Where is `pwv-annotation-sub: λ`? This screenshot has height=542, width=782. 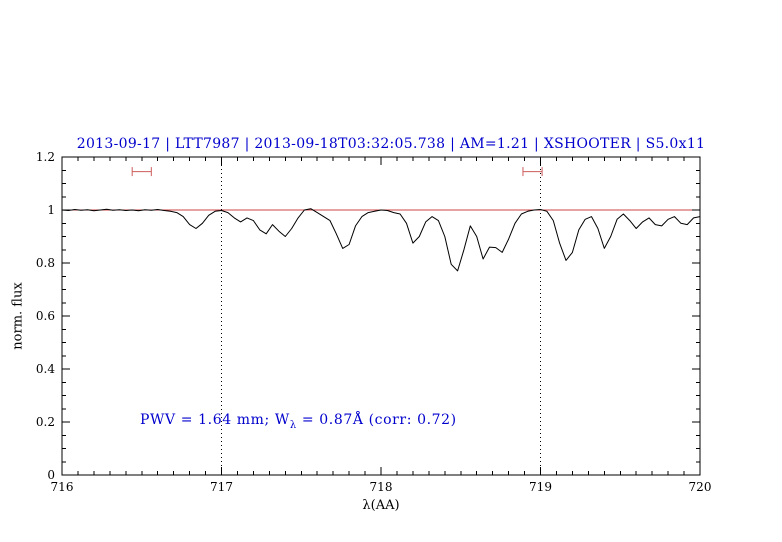
pwv-annotation-sub: λ is located at coordinates (293, 425).